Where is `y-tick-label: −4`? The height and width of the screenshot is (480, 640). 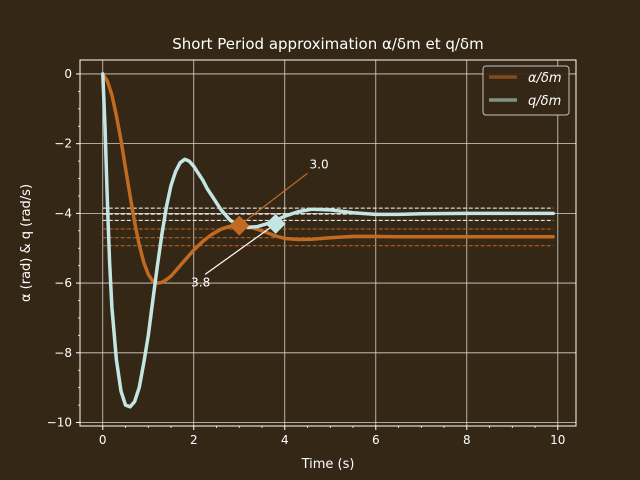
y-tick-label: −4 is located at coordinates (63, 213).